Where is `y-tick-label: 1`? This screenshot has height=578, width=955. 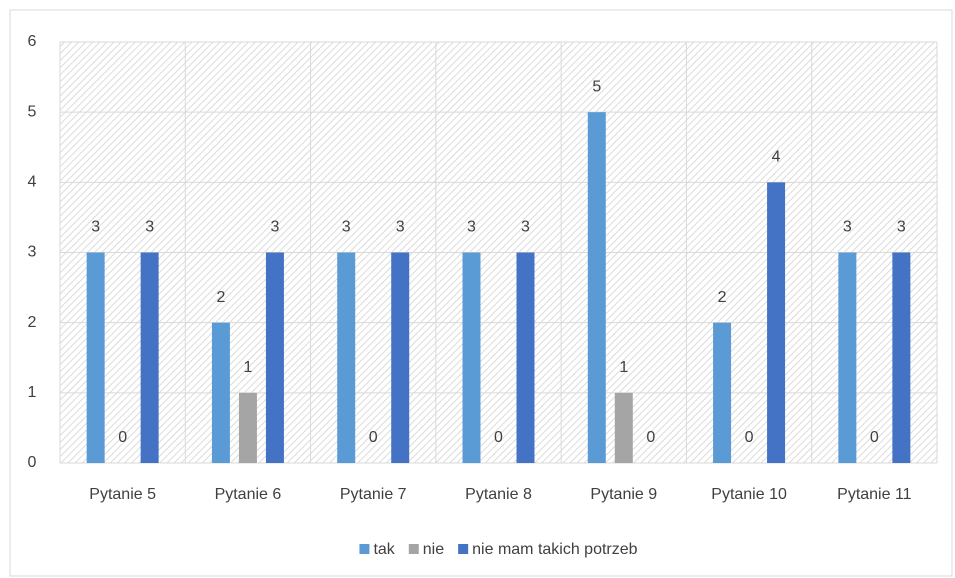
y-tick-label: 1 is located at coordinates (32, 392).